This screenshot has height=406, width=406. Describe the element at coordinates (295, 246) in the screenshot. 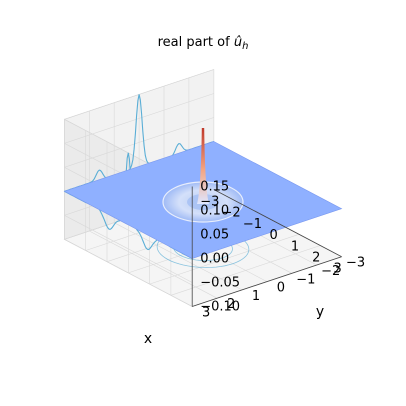

I see `x-tick-label: 1` at that location.